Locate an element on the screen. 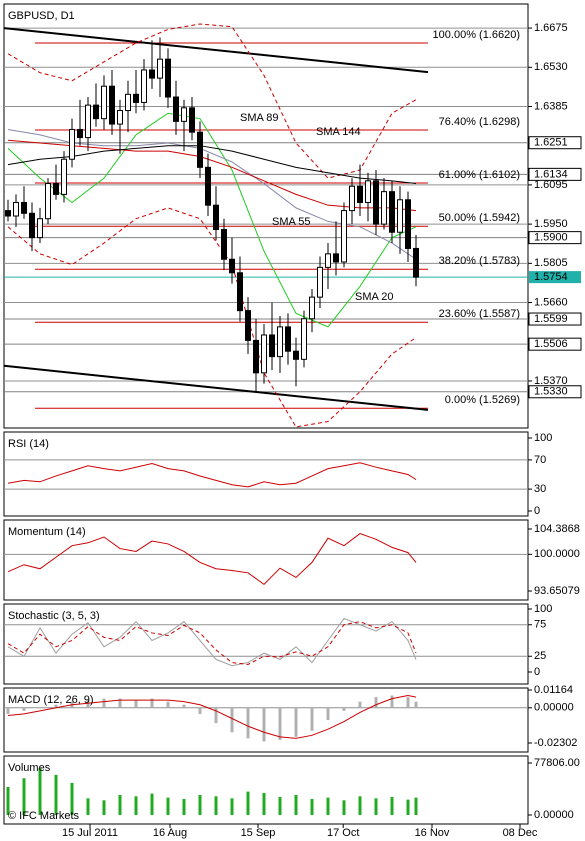 This screenshot has height=841, width=585. y-tick-label: 30 is located at coordinates (540, 489).